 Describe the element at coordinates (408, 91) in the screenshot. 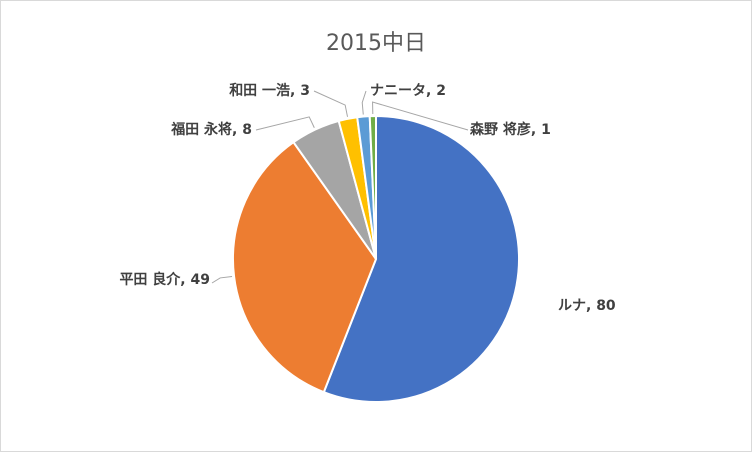

I see `data-label-nanita: ナニータ, 2` at that location.